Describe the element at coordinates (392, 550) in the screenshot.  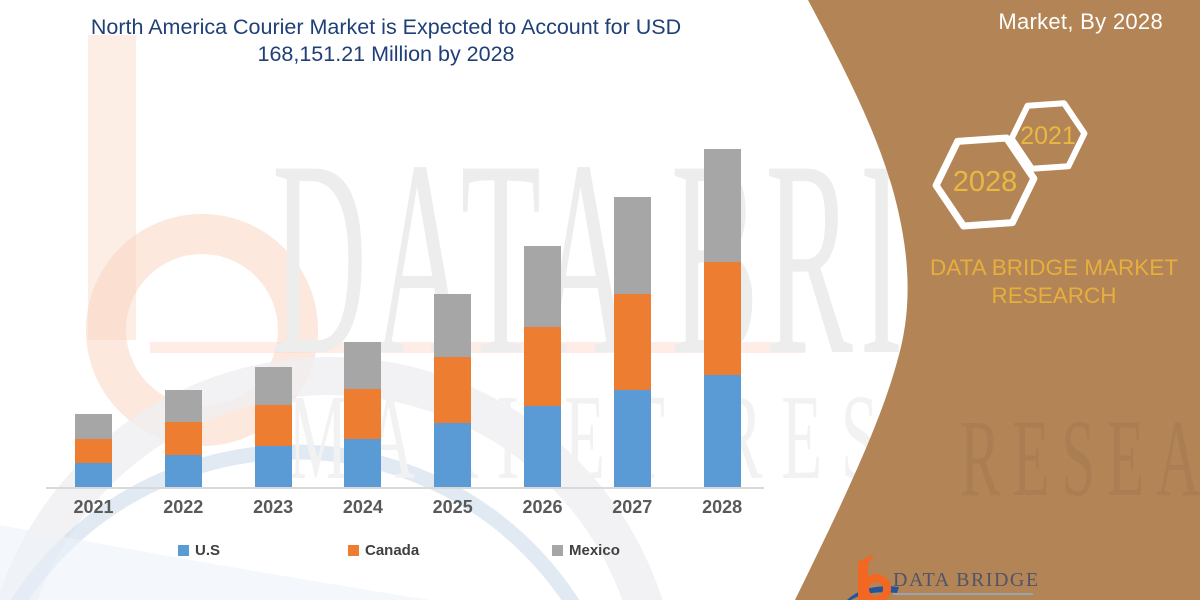
I see `legend-label-canada: Canada` at that location.